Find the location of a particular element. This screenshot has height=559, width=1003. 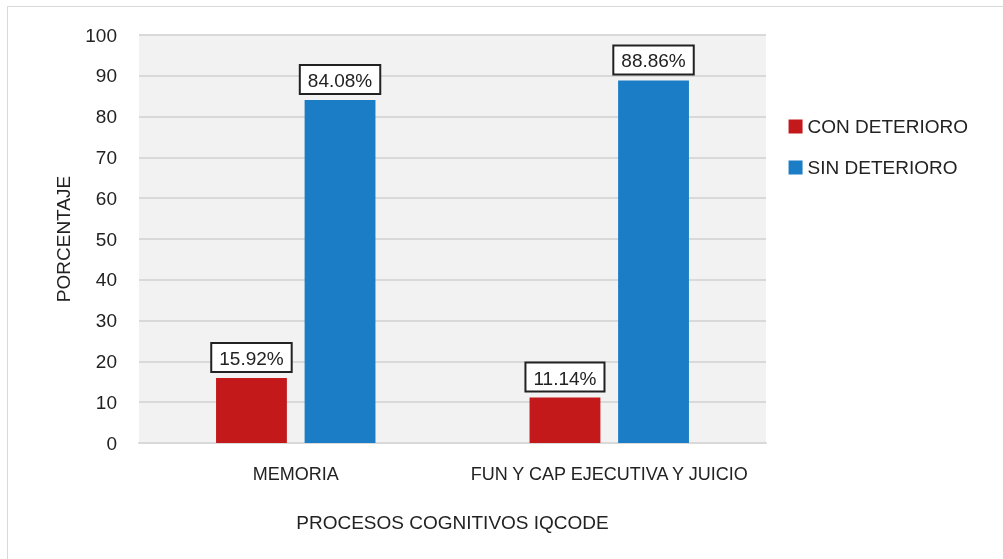

y-axis-title: PORCENTAJE is located at coordinates (63, 239).